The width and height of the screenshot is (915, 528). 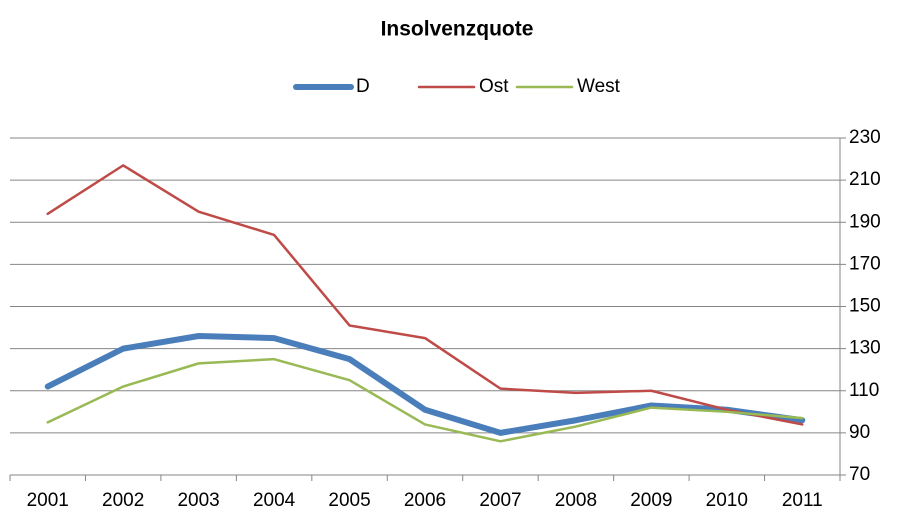 I want to click on x-tick-label: 2005, so click(x=349, y=500).